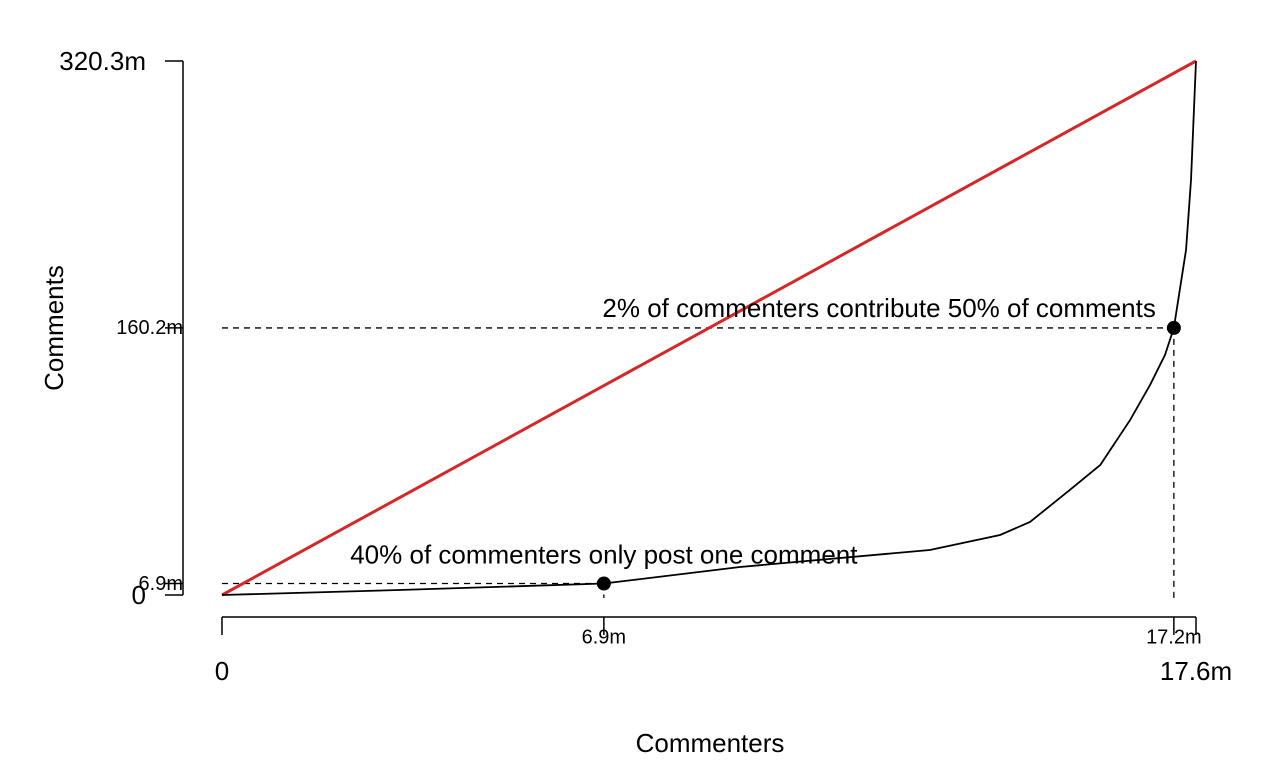 The height and width of the screenshot is (782, 1262). What do you see at coordinates (1174, 637) in the screenshot?
I see `x-tick-label: 17.2m` at bounding box center [1174, 637].